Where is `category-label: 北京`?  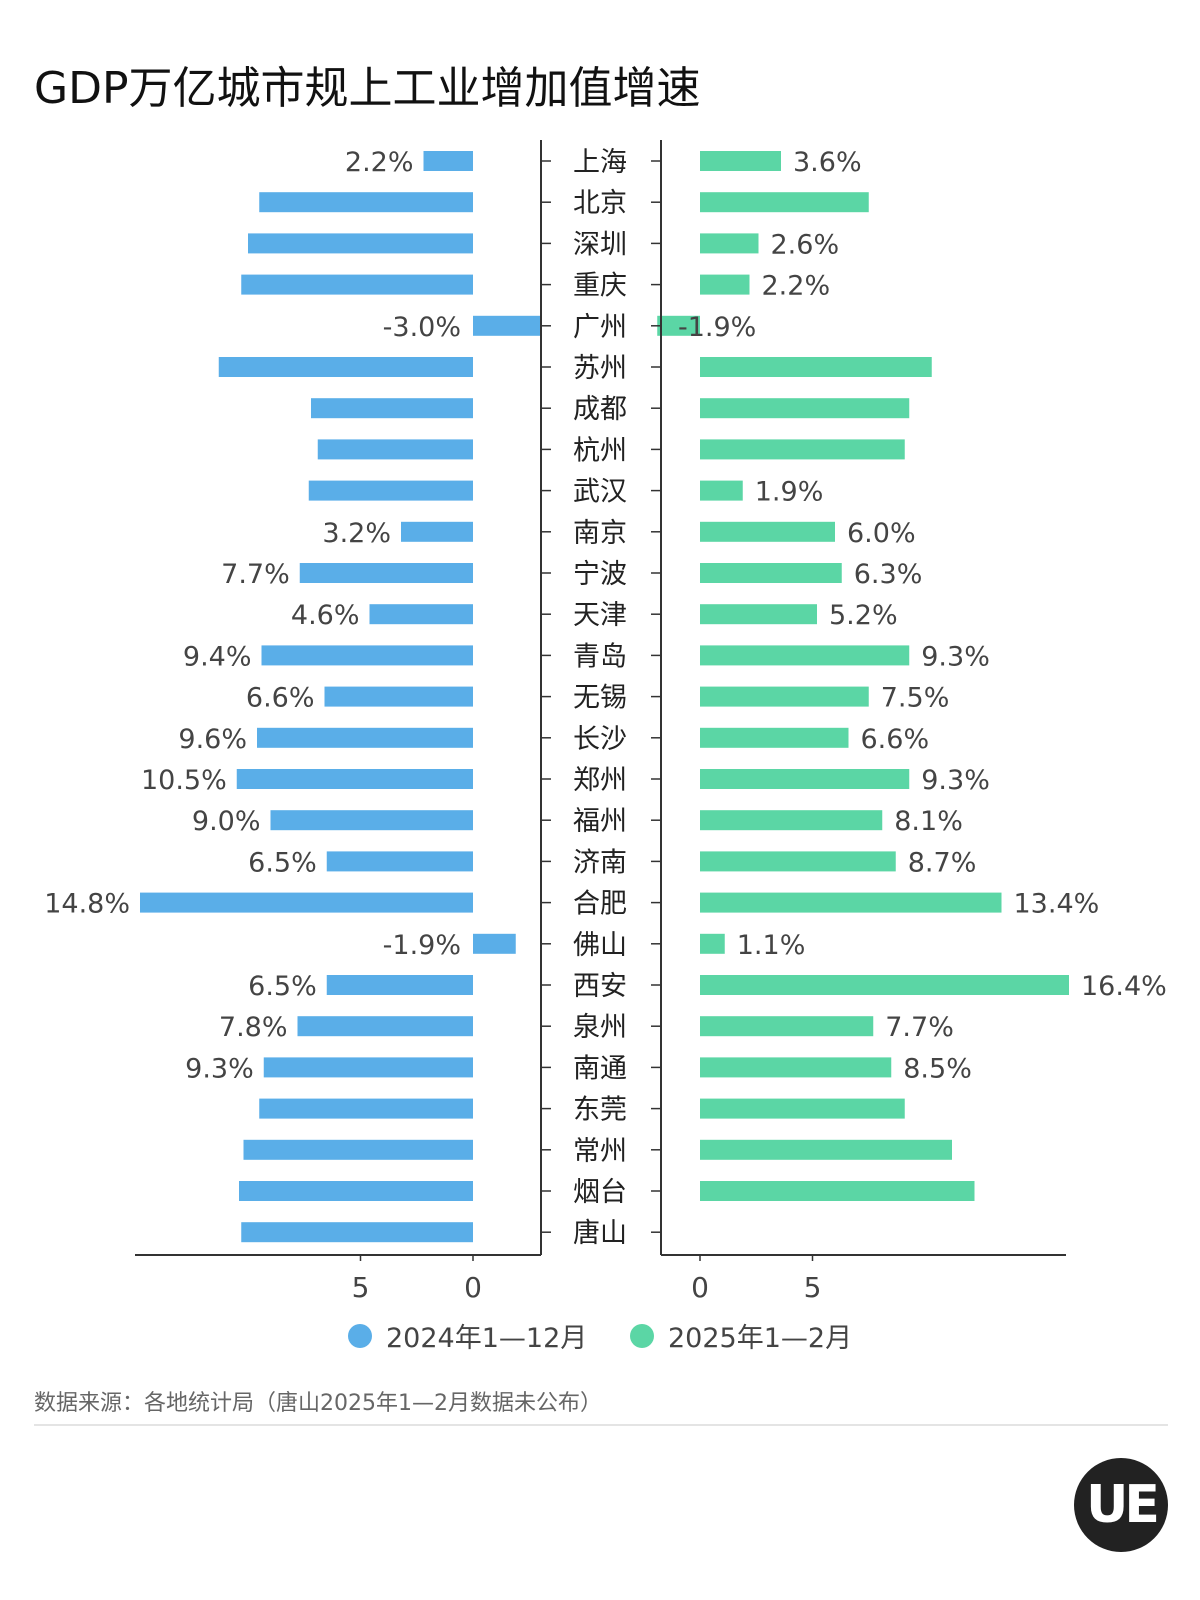 category-label: 北京 is located at coordinates (600, 203).